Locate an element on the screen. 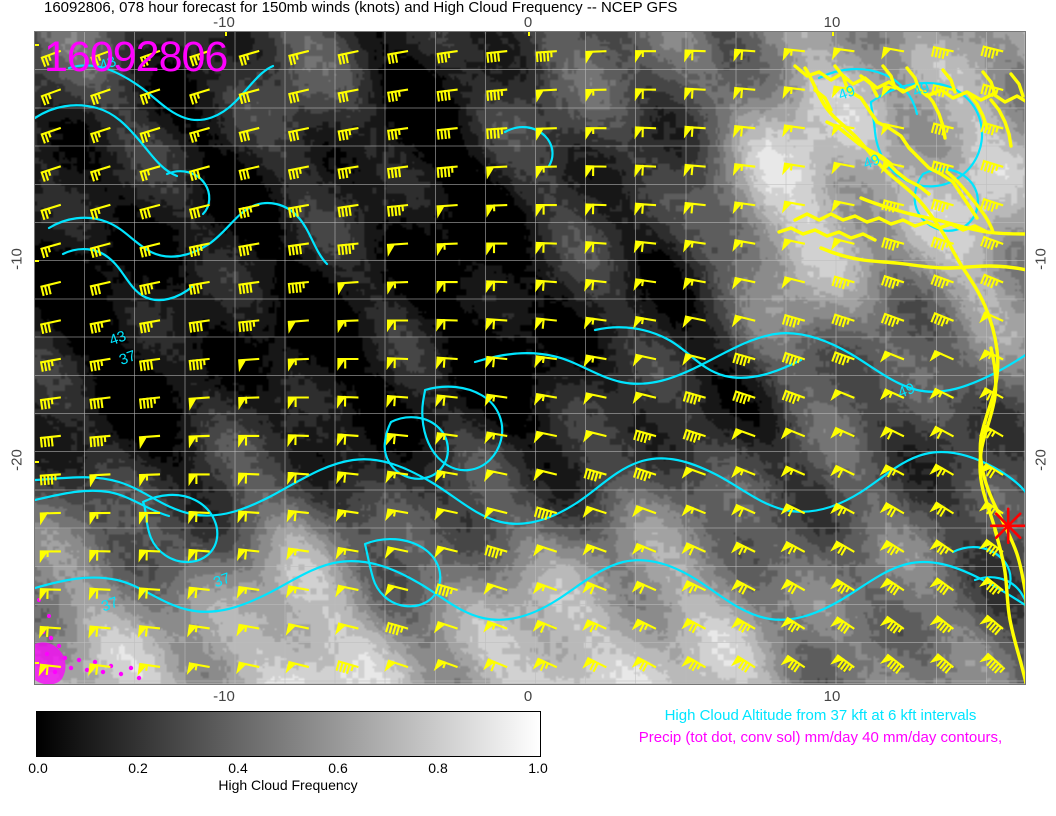 This screenshot has width=1056, height=816. y-tick-label-left: -10 is located at coordinates (17, 259).